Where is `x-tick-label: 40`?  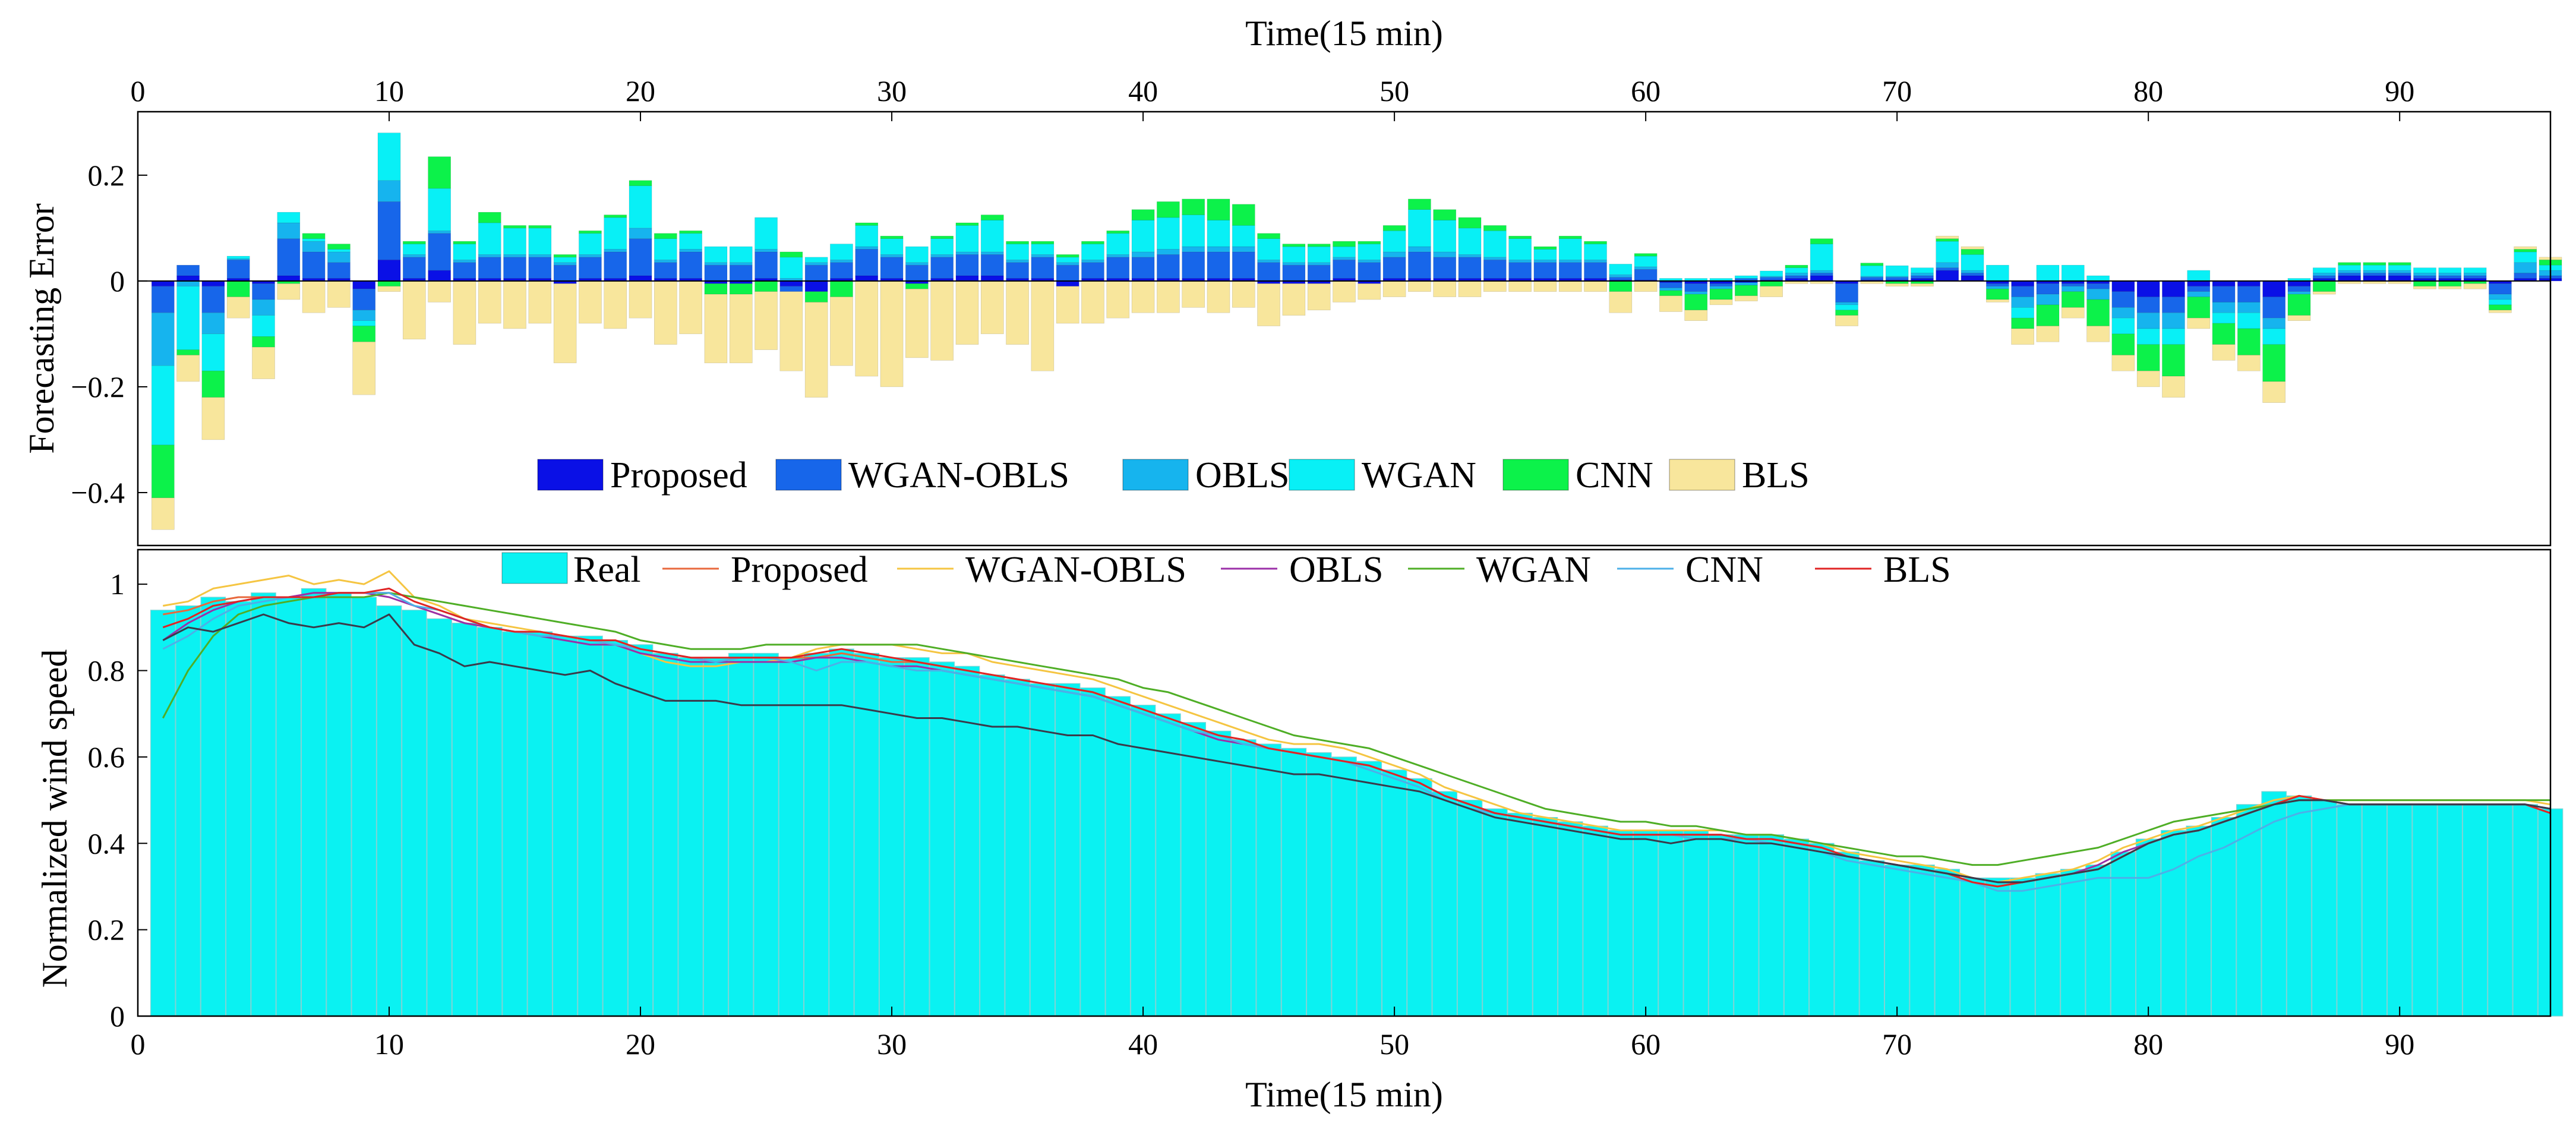 x-tick-label: 40 is located at coordinates (1143, 91).